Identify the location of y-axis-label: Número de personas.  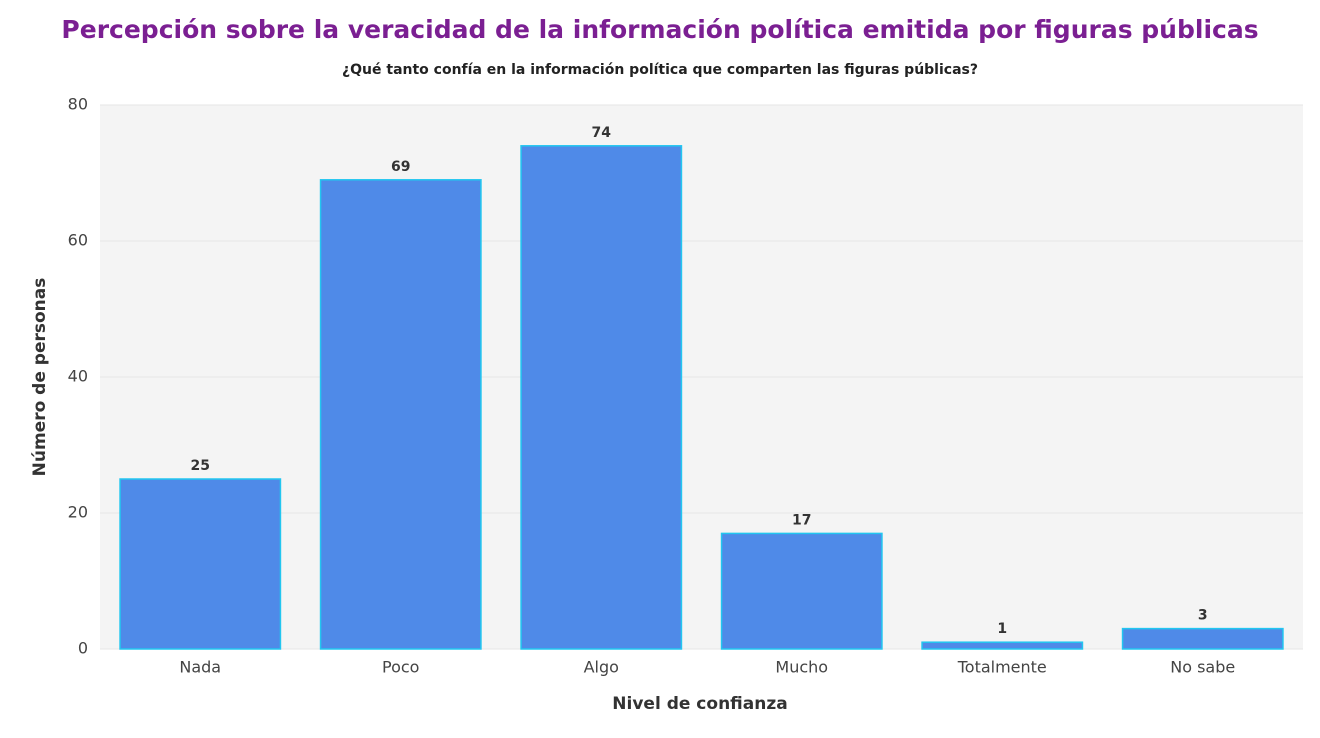
(40, 377).